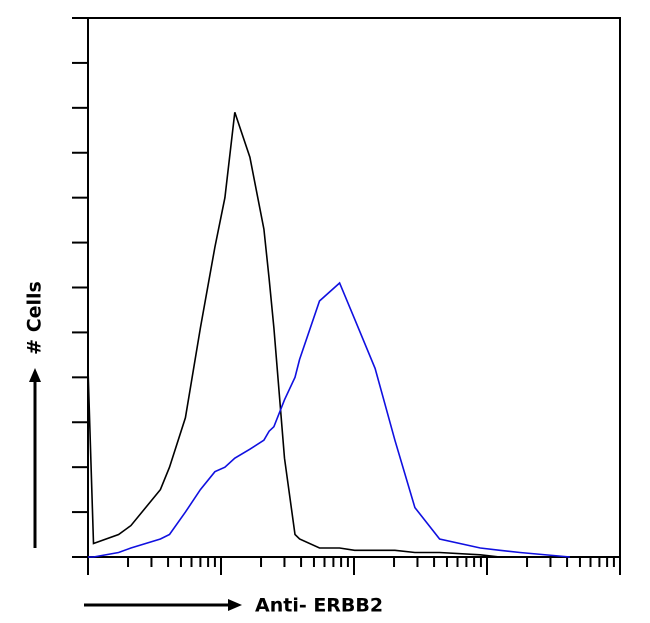 The width and height of the screenshot is (650, 623). I want to click on x-axis-label: Anti- ERBB2, so click(319, 606).